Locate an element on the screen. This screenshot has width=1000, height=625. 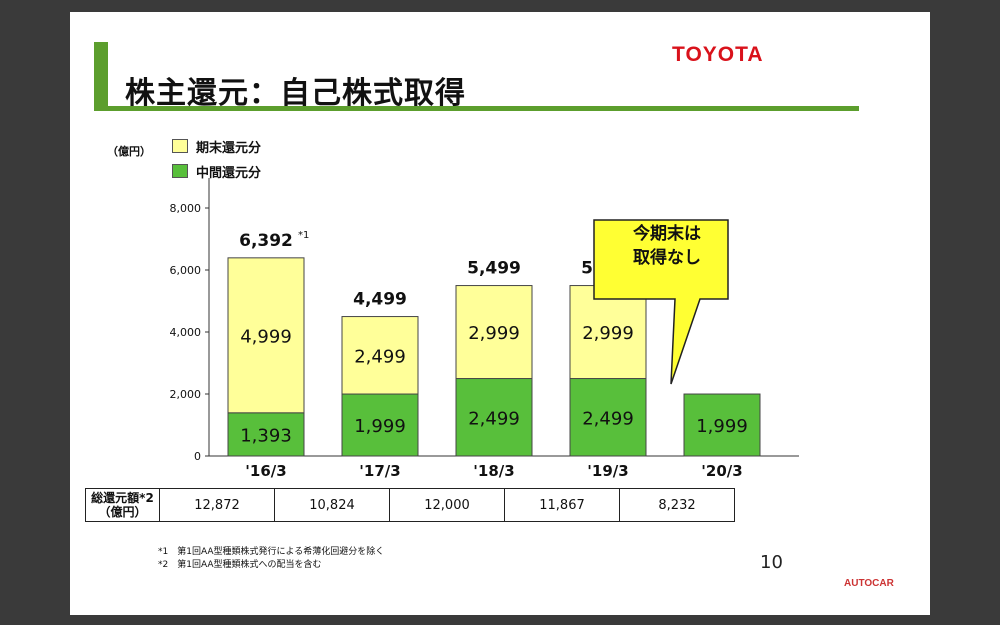
title-underline is located at coordinates (476, 108).